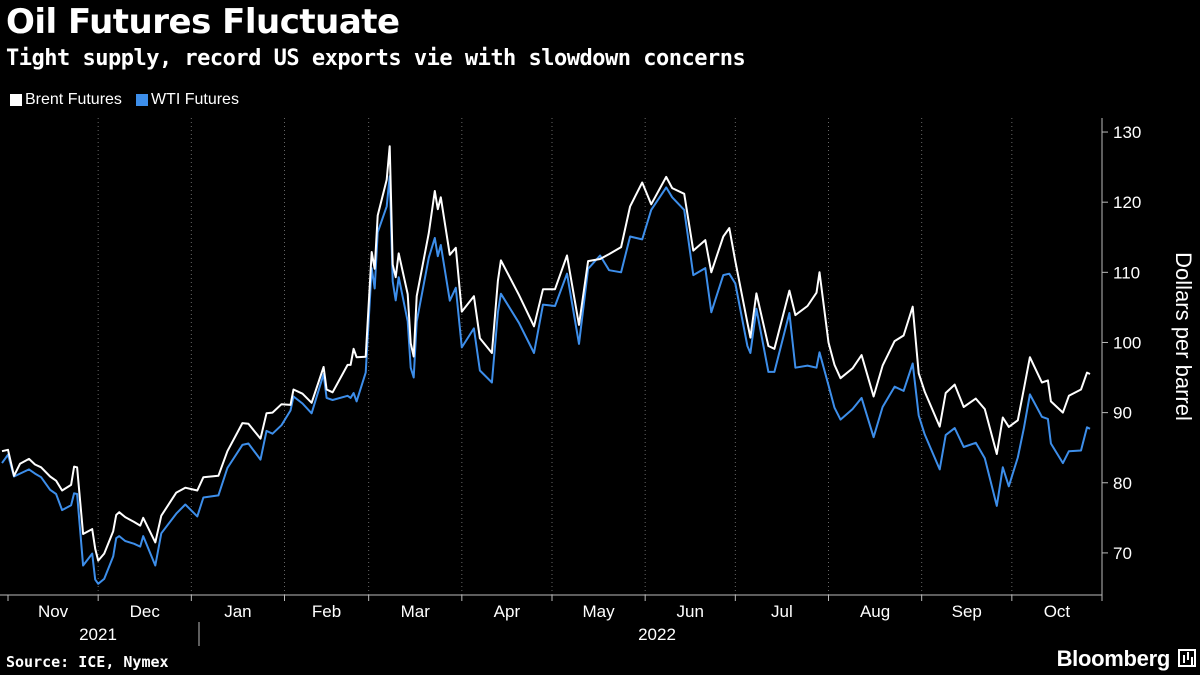  I want to click on chart-title: Oil Futures Fluctuate, so click(203, 22).